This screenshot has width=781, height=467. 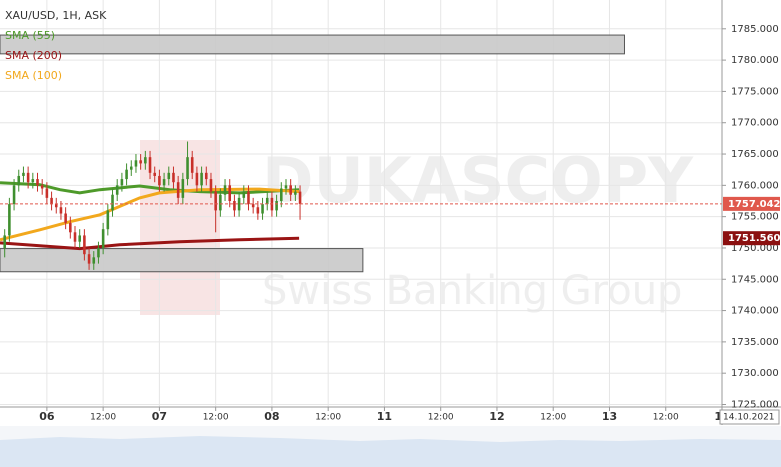 What do you see at coordinates (47, 416) in the screenshot?
I see `x-tick-label: 06` at bounding box center [47, 416].